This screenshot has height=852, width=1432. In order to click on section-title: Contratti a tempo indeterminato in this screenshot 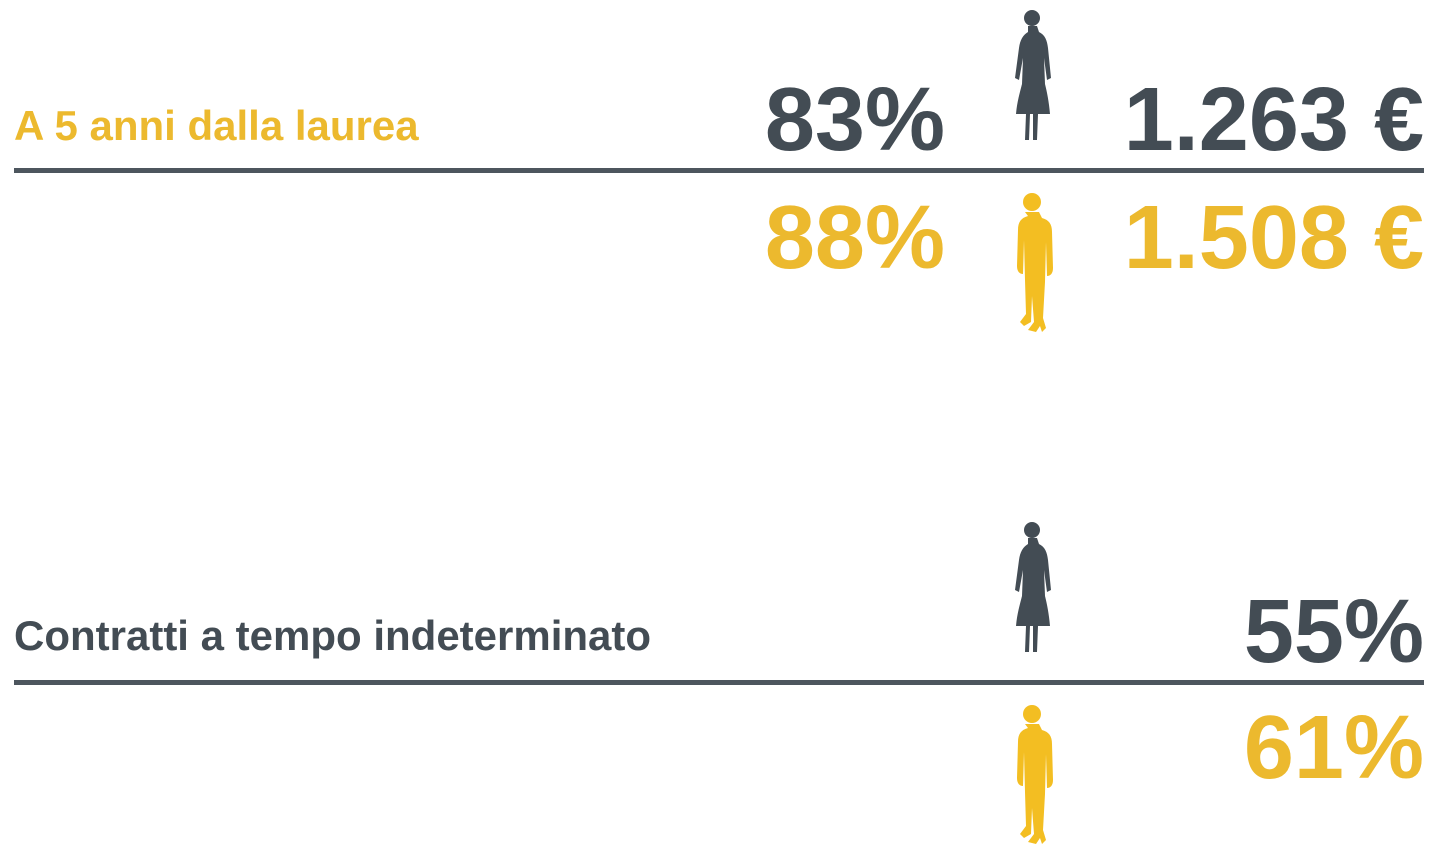, I will do `click(332, 635)`.